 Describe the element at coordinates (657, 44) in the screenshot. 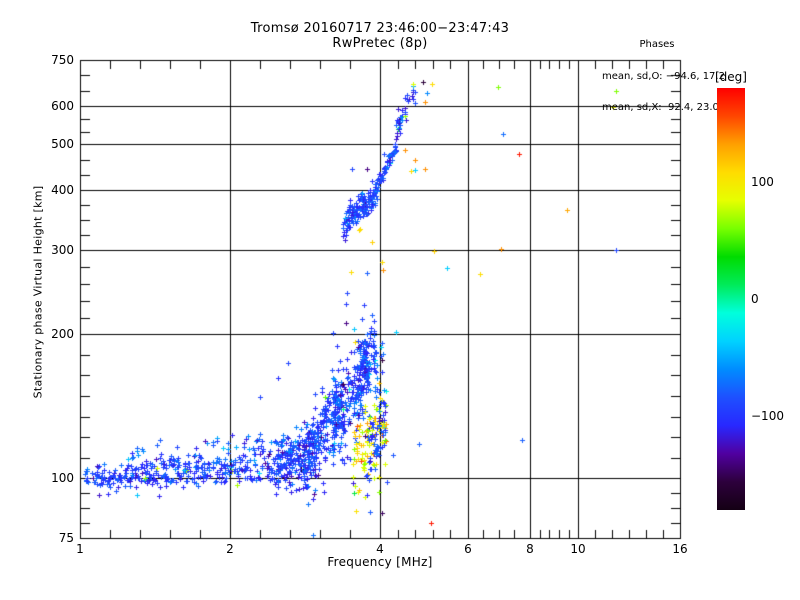

I see `phase-stats-header: Phases` at that location.